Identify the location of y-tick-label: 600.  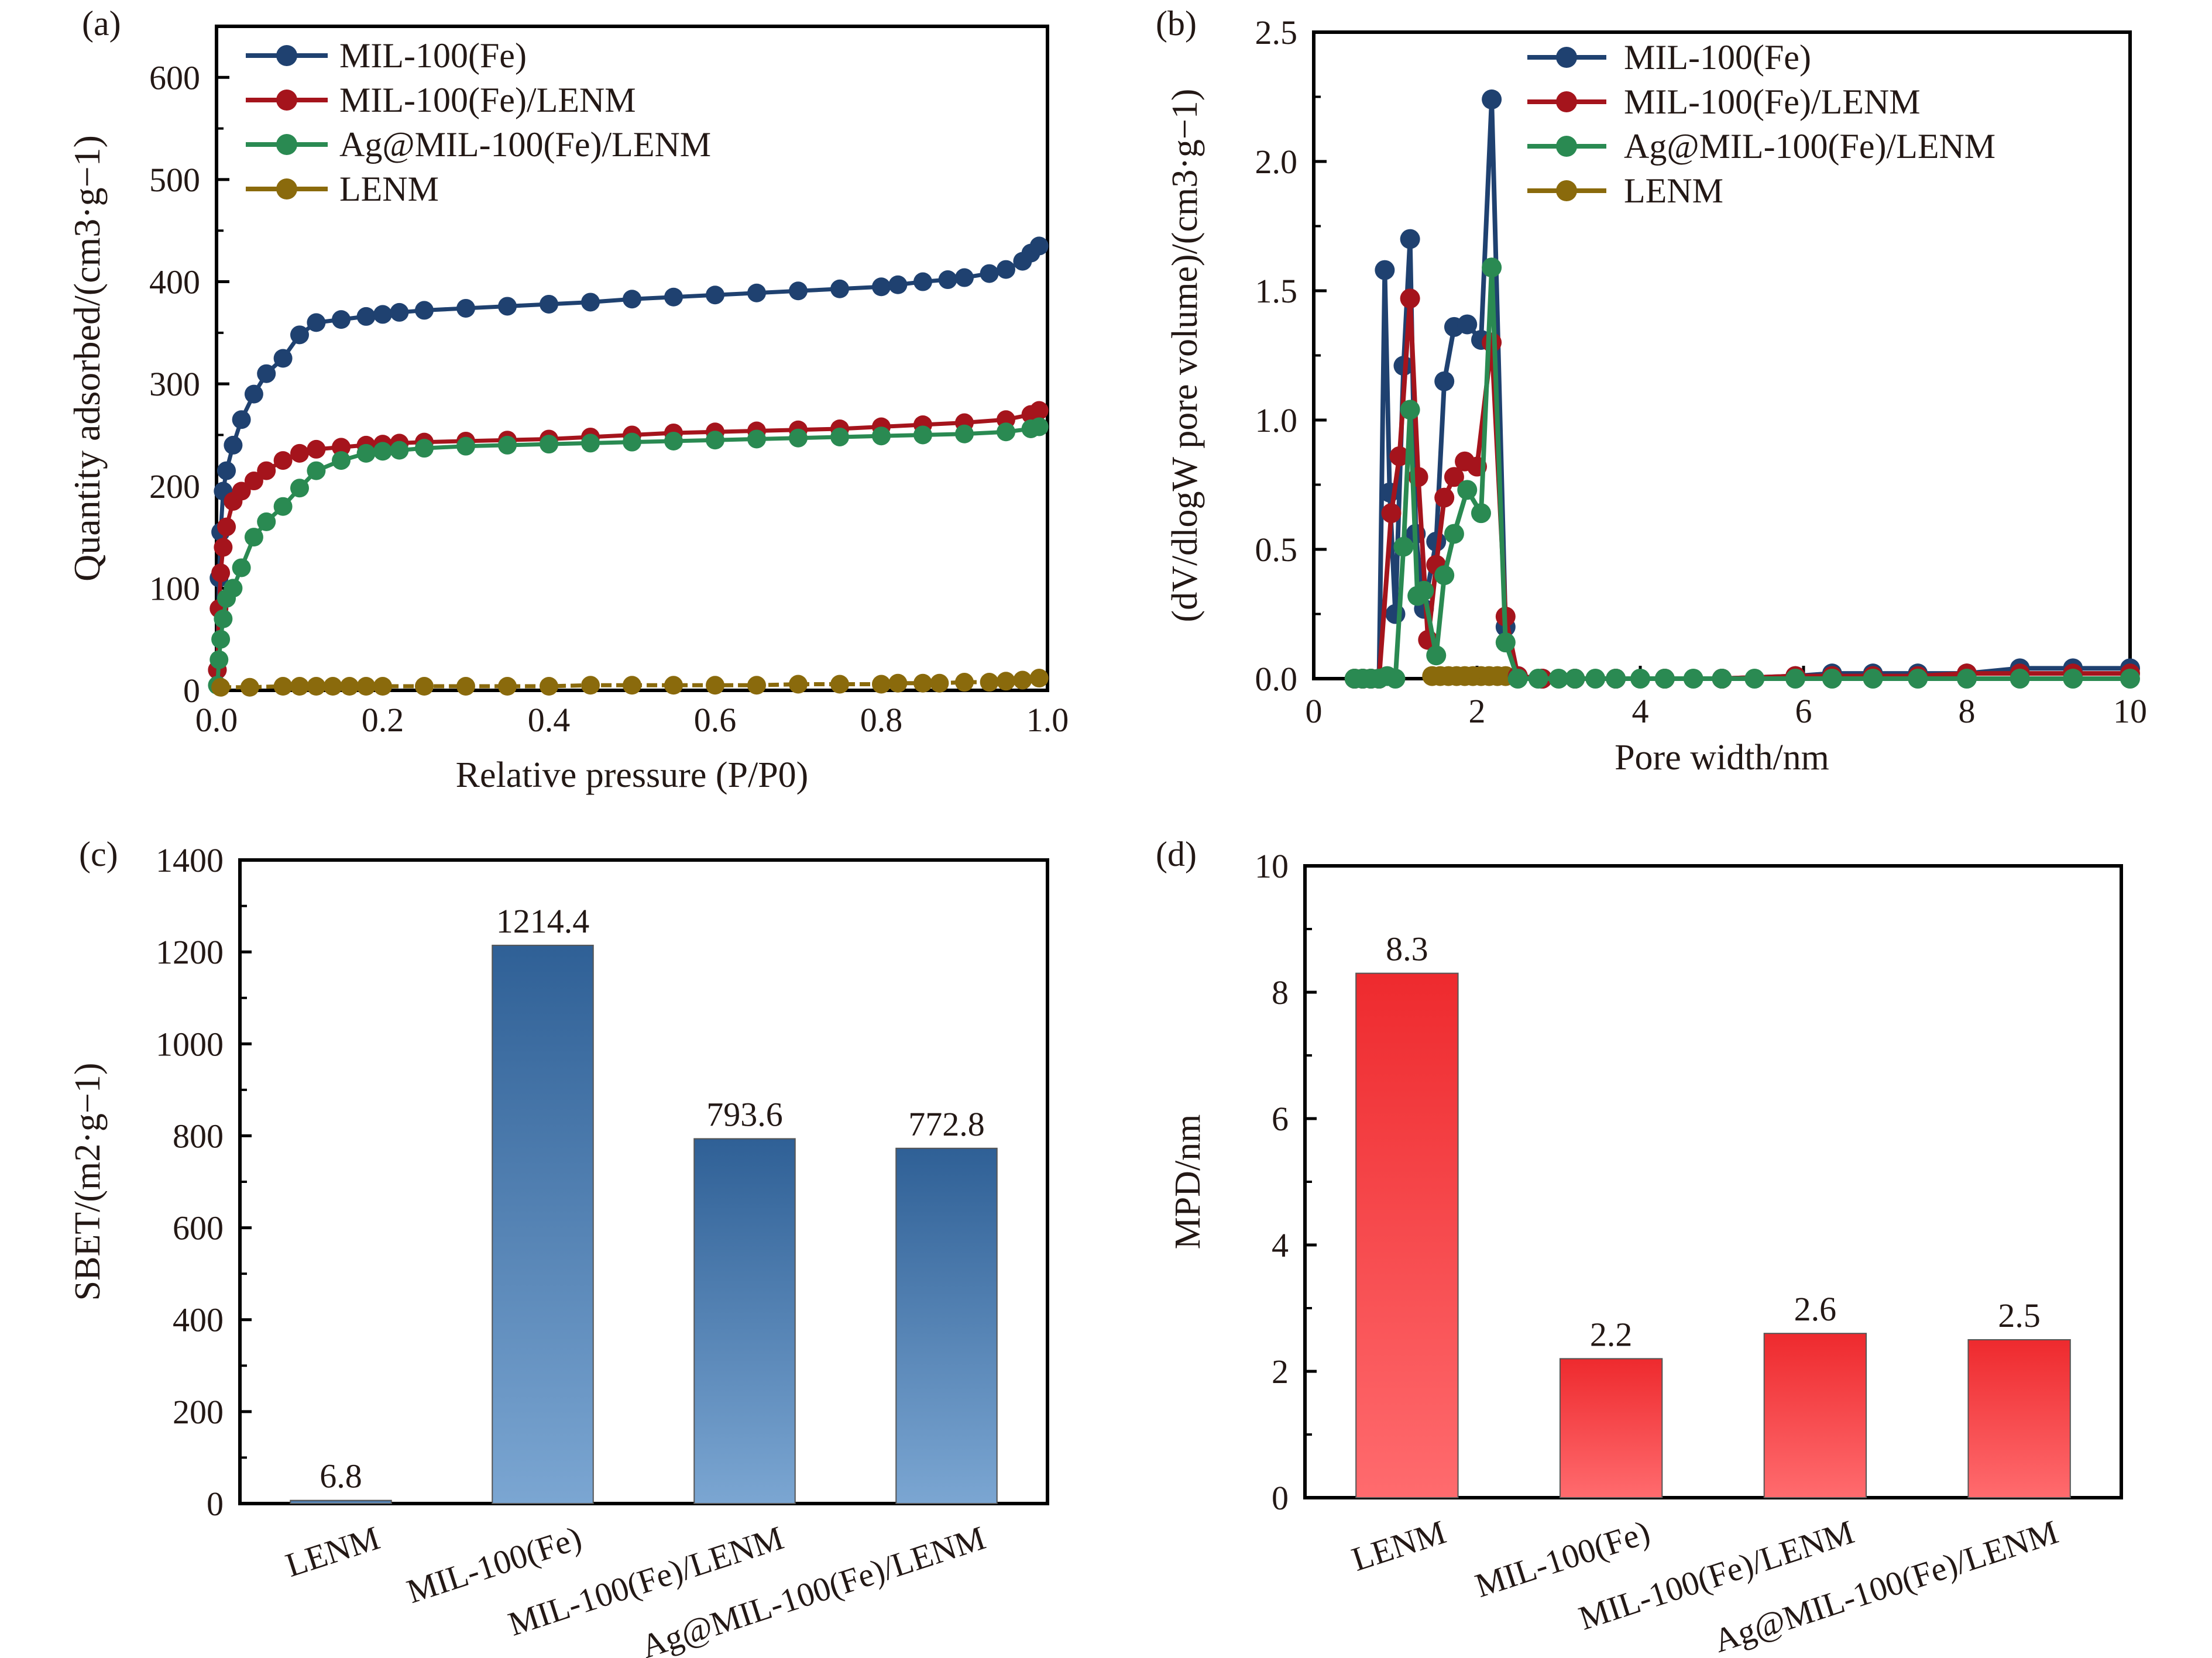
(198, 1228).